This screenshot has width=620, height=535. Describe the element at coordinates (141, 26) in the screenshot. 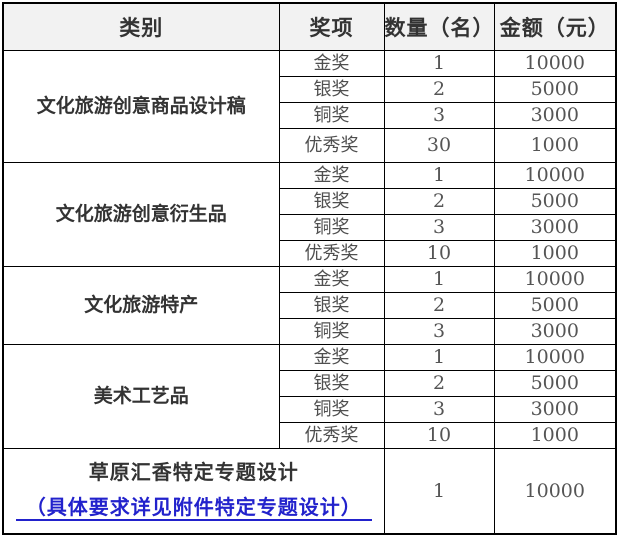

I see `header-category: 类别` at that location.